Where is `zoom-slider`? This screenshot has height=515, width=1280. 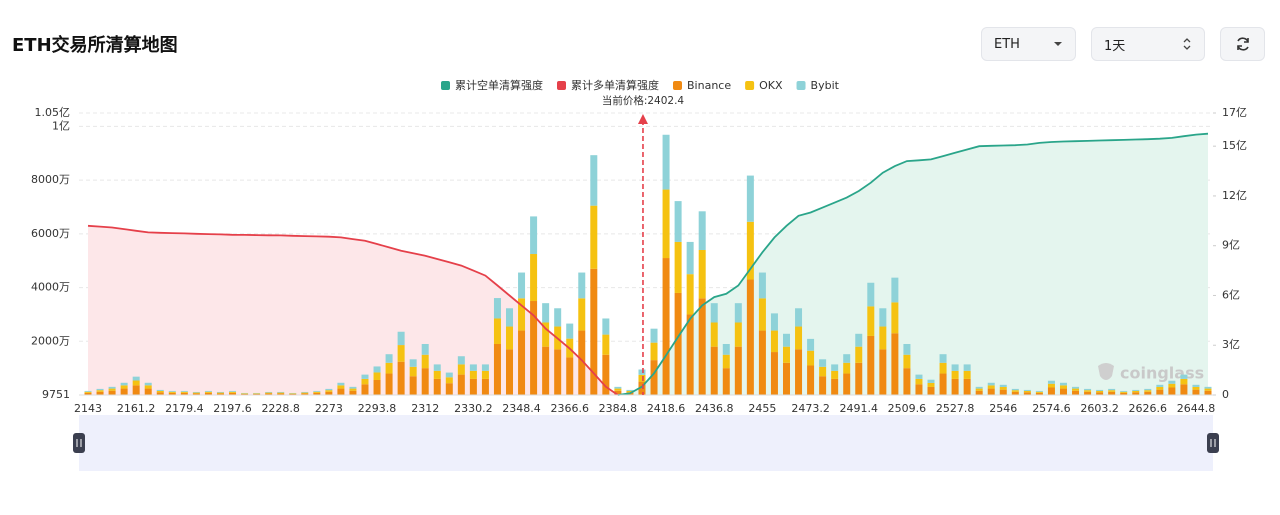 zoom-slider is located at coordinates (646, 443).